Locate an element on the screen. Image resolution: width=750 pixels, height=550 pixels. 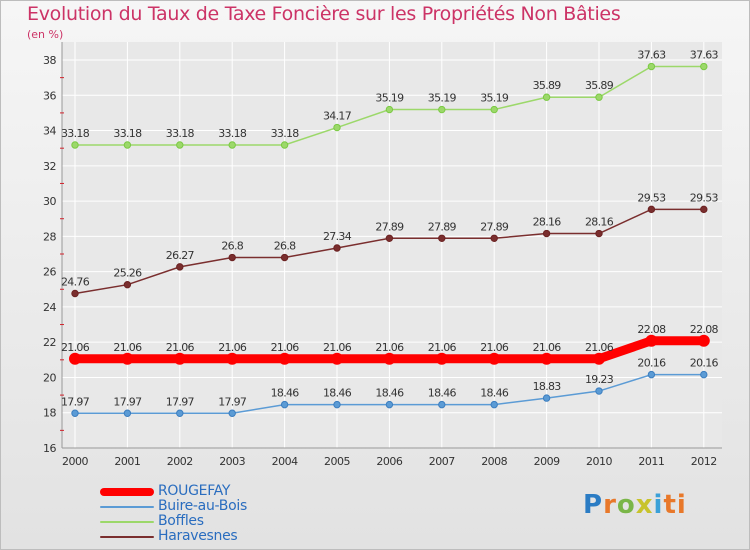
data-label-haravesnes: 29.53 is located at coordinates (704, 197).